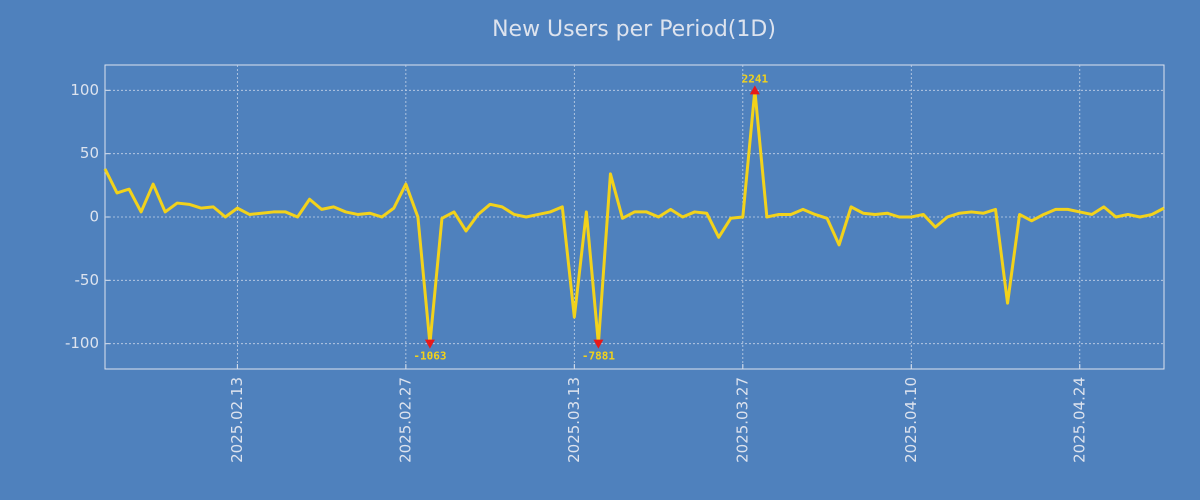 The image size is (1200, 500). What do you see at coordinates (237, 420) in the screenshot?
I see `x-tick-label: 2025.02.13` at bounding box center [237, 420].